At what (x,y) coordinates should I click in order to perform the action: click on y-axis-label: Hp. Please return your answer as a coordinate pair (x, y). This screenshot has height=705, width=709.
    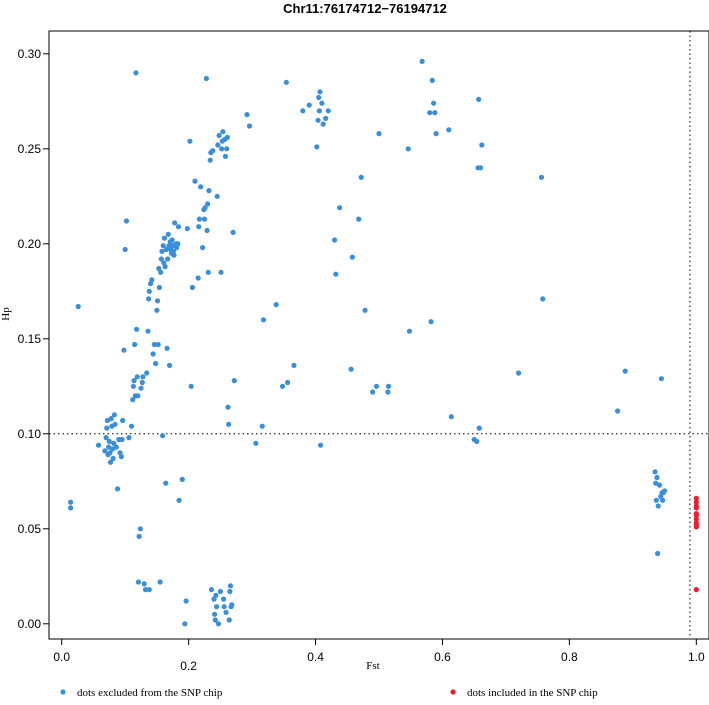
    Looking at the image, I should click on (6, 314).